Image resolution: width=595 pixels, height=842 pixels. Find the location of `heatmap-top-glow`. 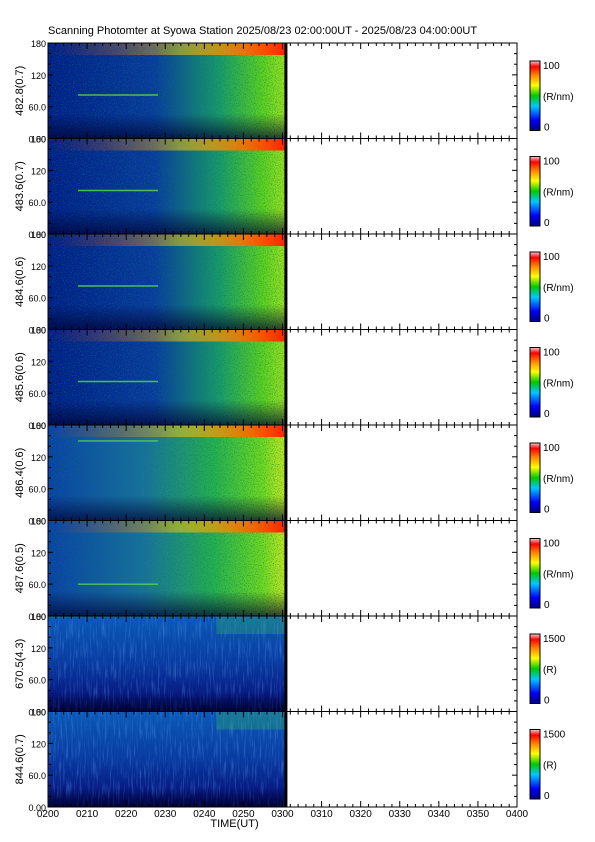

heatmap-top-glow is located at coordinates (251, 625).